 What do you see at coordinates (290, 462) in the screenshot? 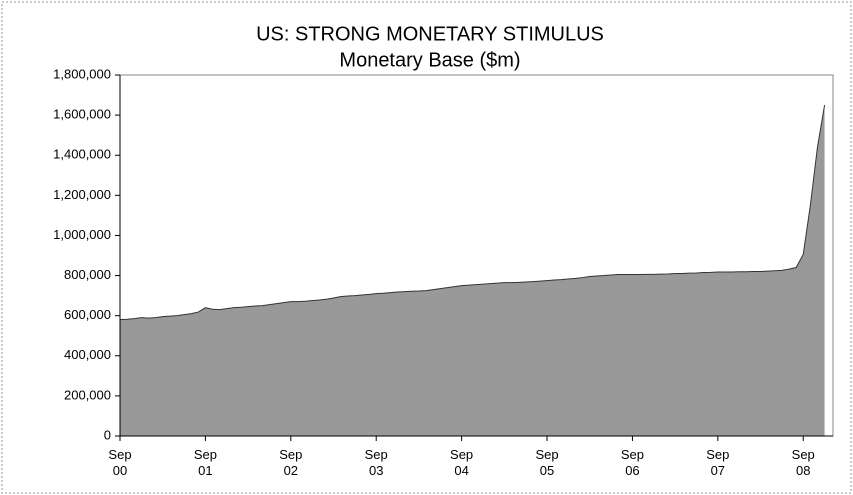
I see `x-tick-label: Sep 02` at bounding box center [290, 462].